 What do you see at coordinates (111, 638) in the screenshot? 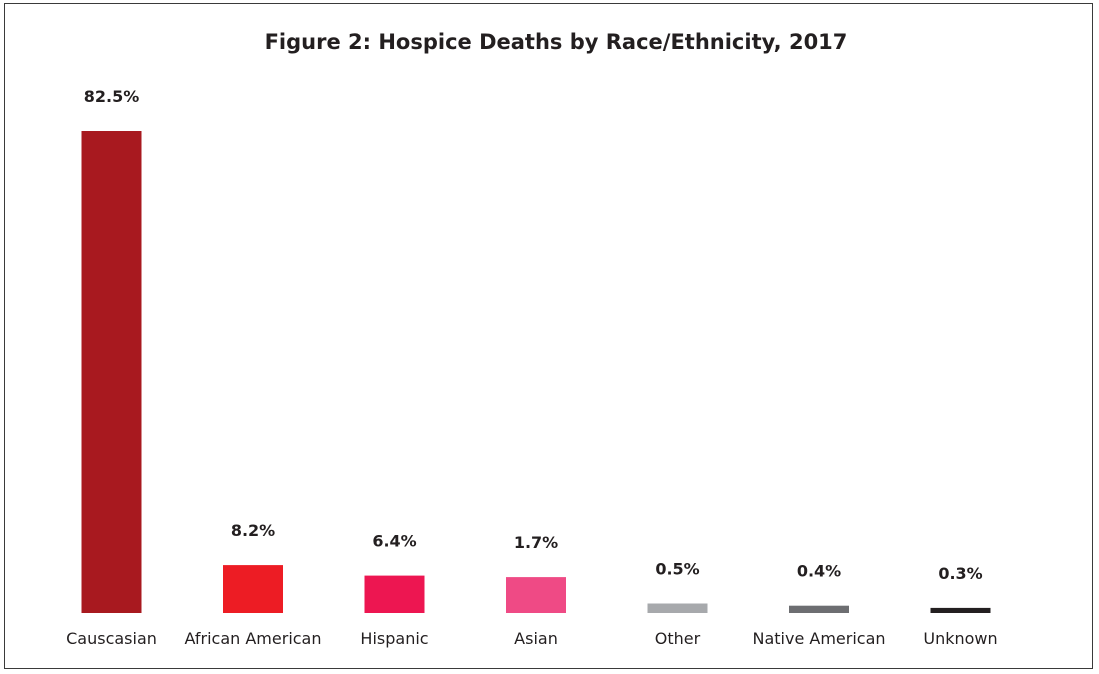
I see `category-label-causcasian: Causcasian` at bounding box center [111, 638].